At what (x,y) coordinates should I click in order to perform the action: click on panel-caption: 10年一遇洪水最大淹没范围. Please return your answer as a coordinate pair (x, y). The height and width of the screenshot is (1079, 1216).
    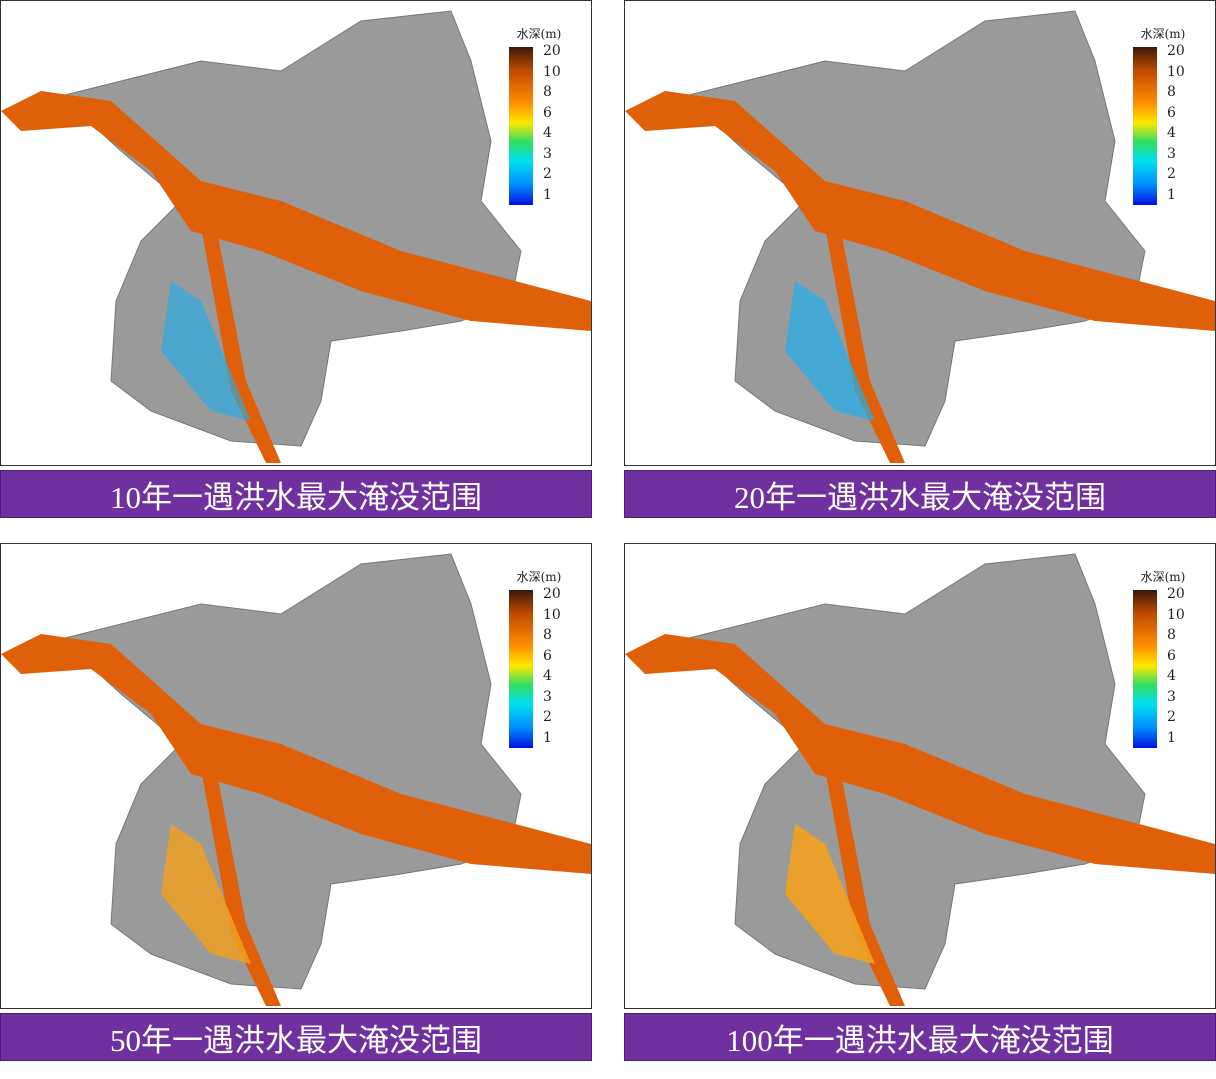
    Looking at the image, I should click on (296, 494).